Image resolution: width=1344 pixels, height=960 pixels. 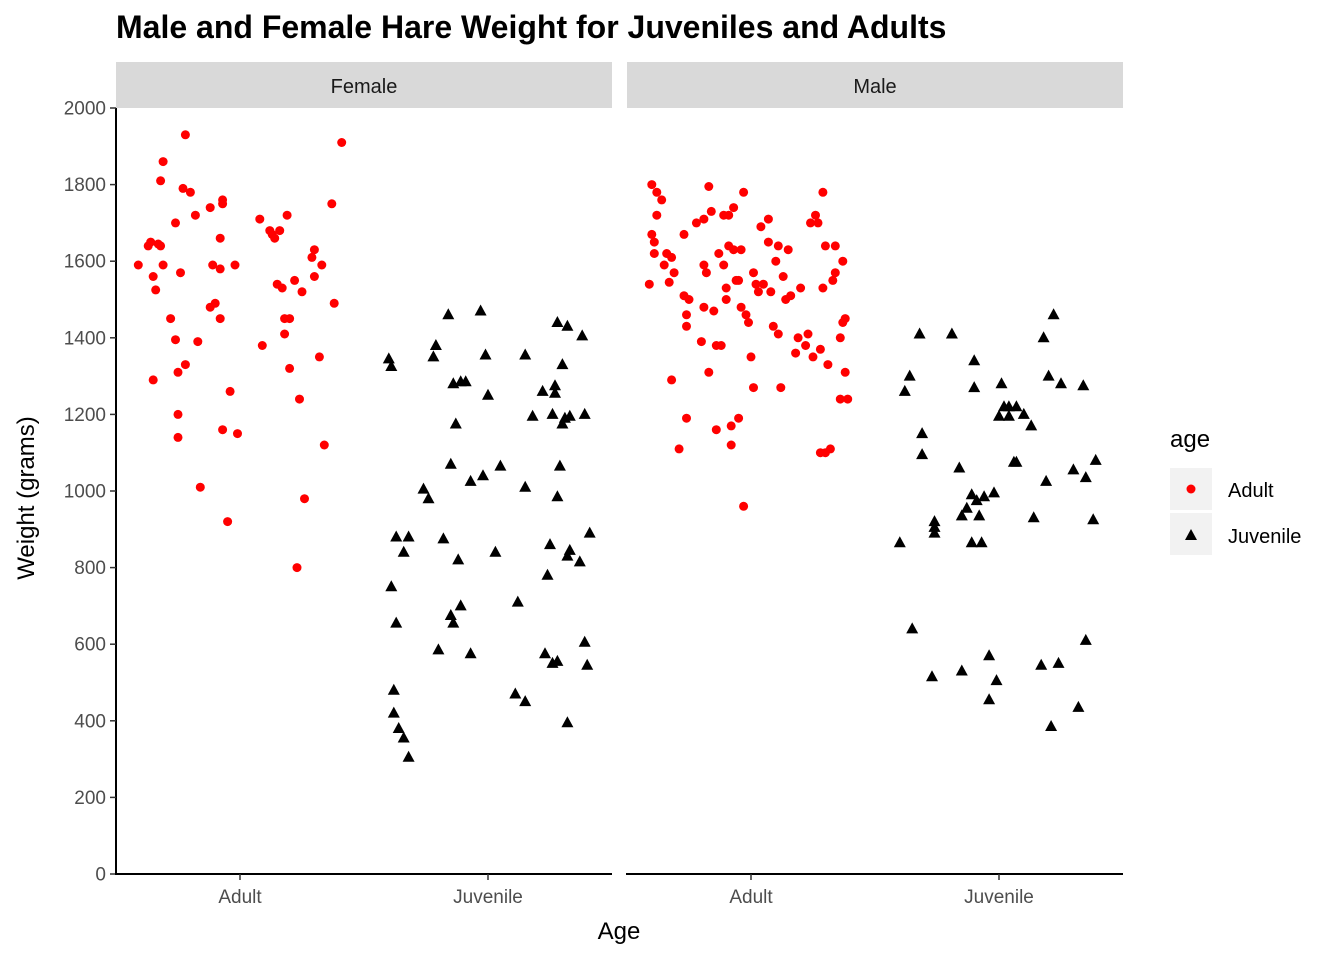 I want to click on legend-title: age, so click(x=1190, y=439).